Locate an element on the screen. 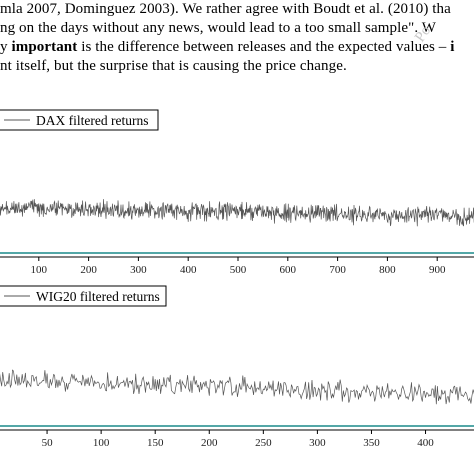 The width and height of the screenshot is (474, 468). x-tick-label: 900 is located at coordinates (437, 270).